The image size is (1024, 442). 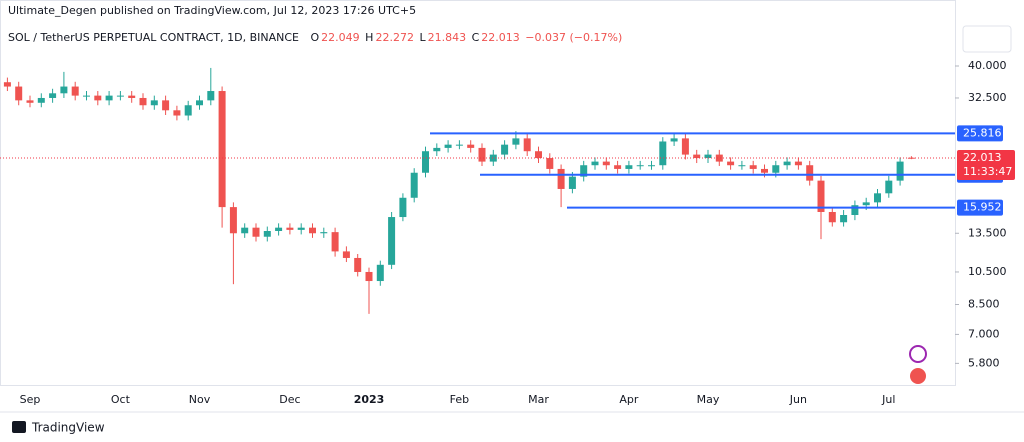 What do you see at coordinates (984, 333) in the screenshot?
I see `y-tick-label: 7.000` at bounding box center [984, 333].